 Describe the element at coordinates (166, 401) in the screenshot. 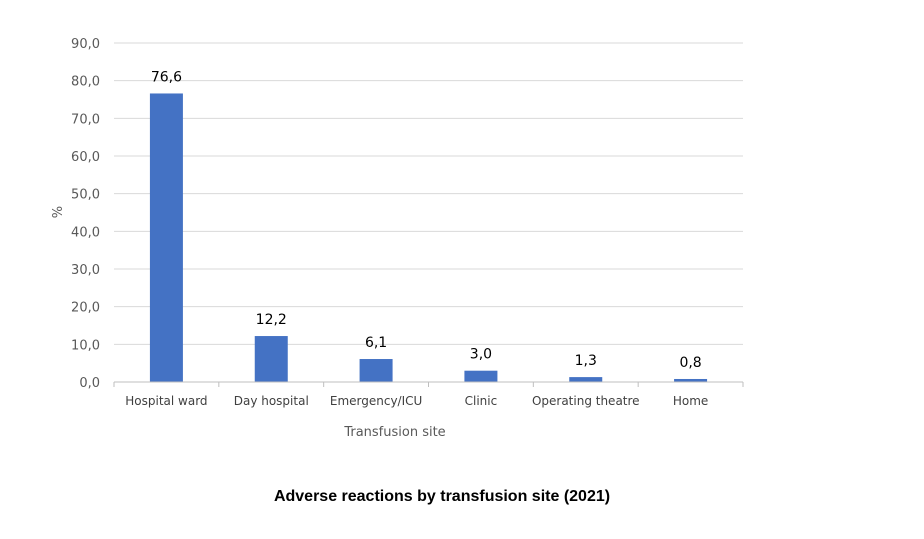

I see `category-label: Hospital ward` at that location.